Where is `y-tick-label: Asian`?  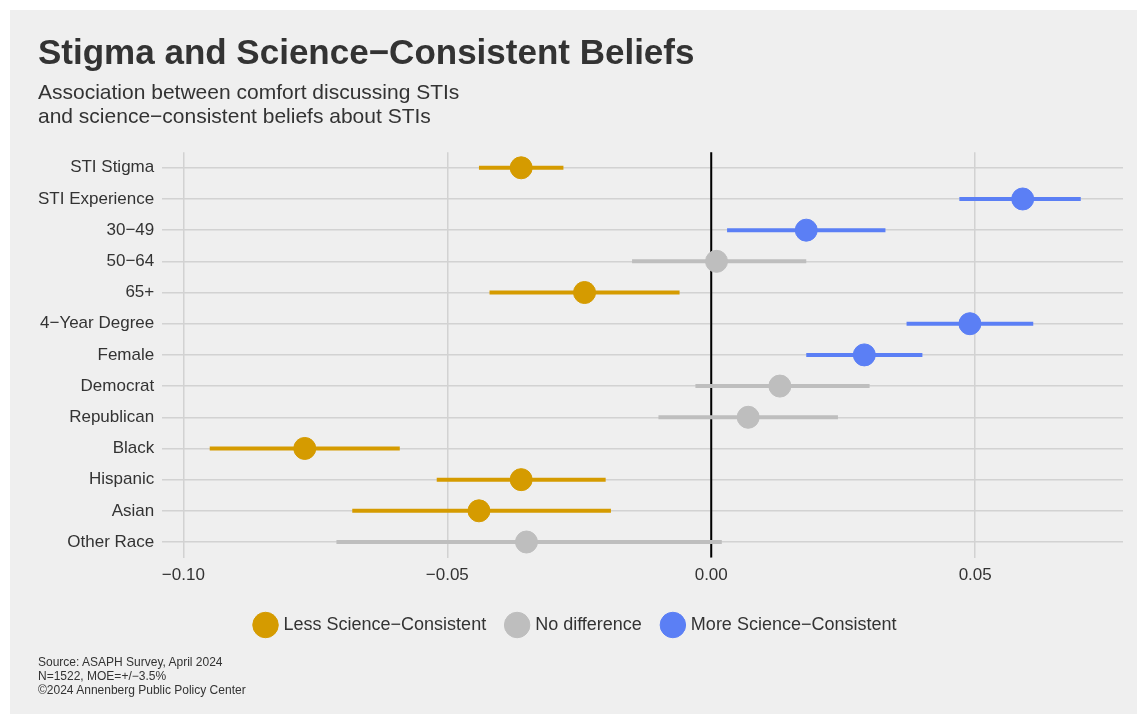 y-tick-label: Asian is located at coordinates (133, 510).